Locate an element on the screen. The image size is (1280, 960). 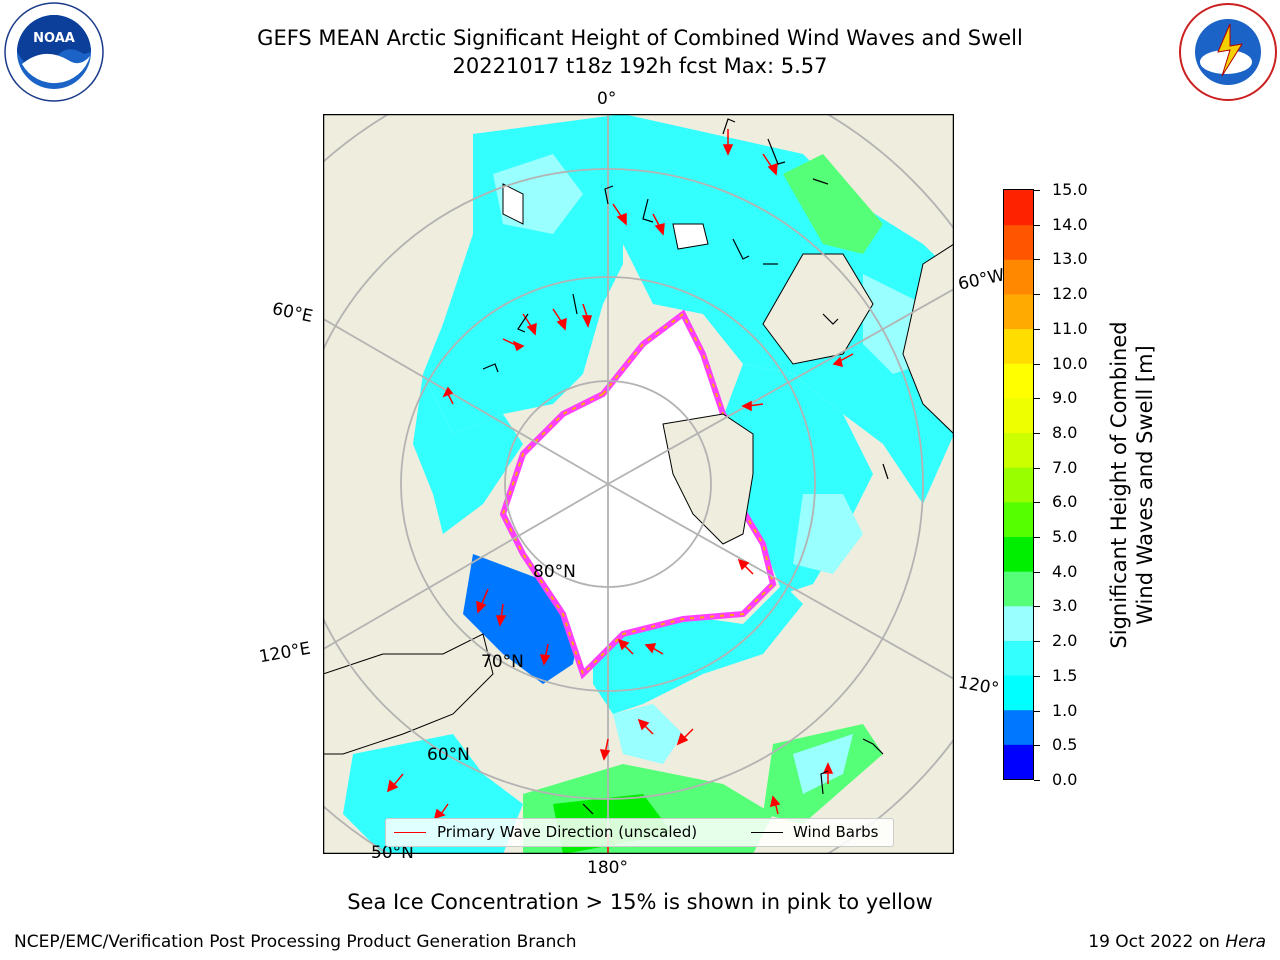
colorbar-tick-label: 5.0 is located at coordinates (1065, 537).